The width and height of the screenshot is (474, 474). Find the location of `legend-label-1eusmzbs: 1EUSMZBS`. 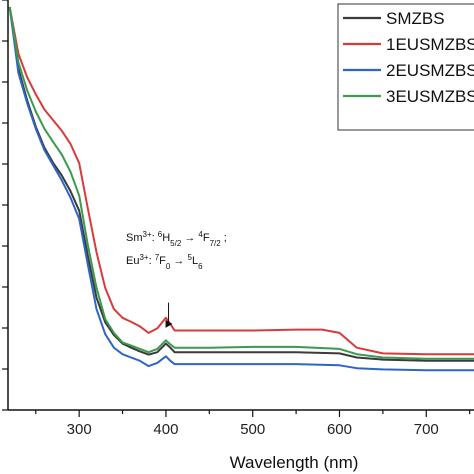

legend-label-1eusmzbs: 1EUSMZBS is located at coordinates (430, 44).